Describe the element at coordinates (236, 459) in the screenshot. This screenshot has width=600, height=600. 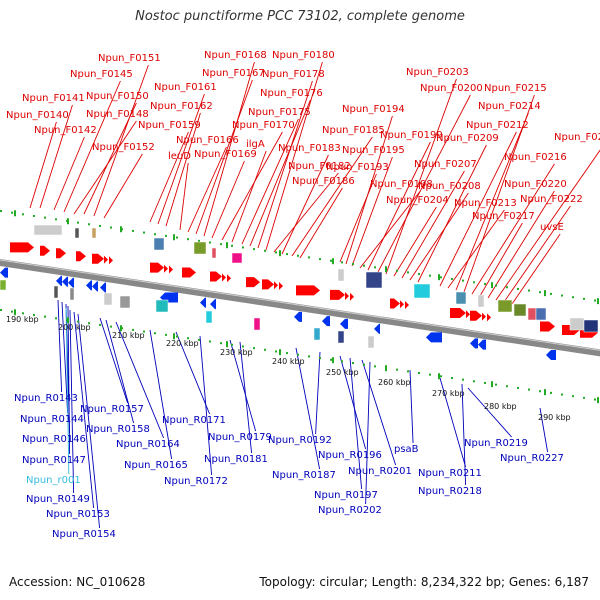
I see `reverse-gene-label: Npun_R0181` at that location.